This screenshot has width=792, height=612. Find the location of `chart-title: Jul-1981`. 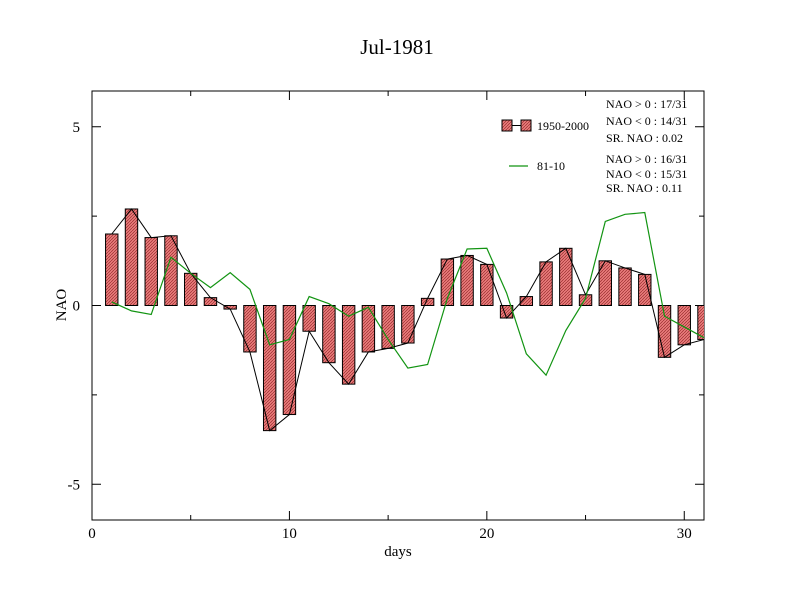

chart-title: Jul-1981 is located at coordinates (397, 47).